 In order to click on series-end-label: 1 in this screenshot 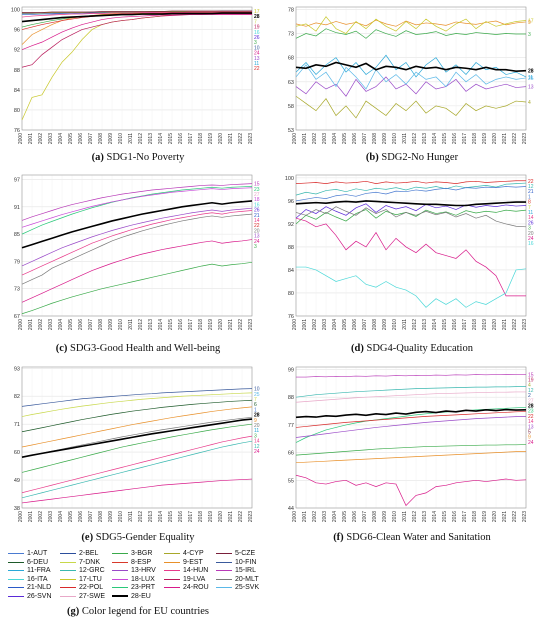, I will do `click(529, 197)`.